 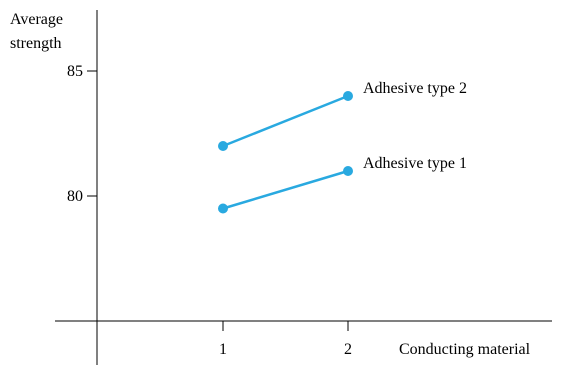 I want to click on series-label: Adhesive type 1, so click(x=415, y=163).